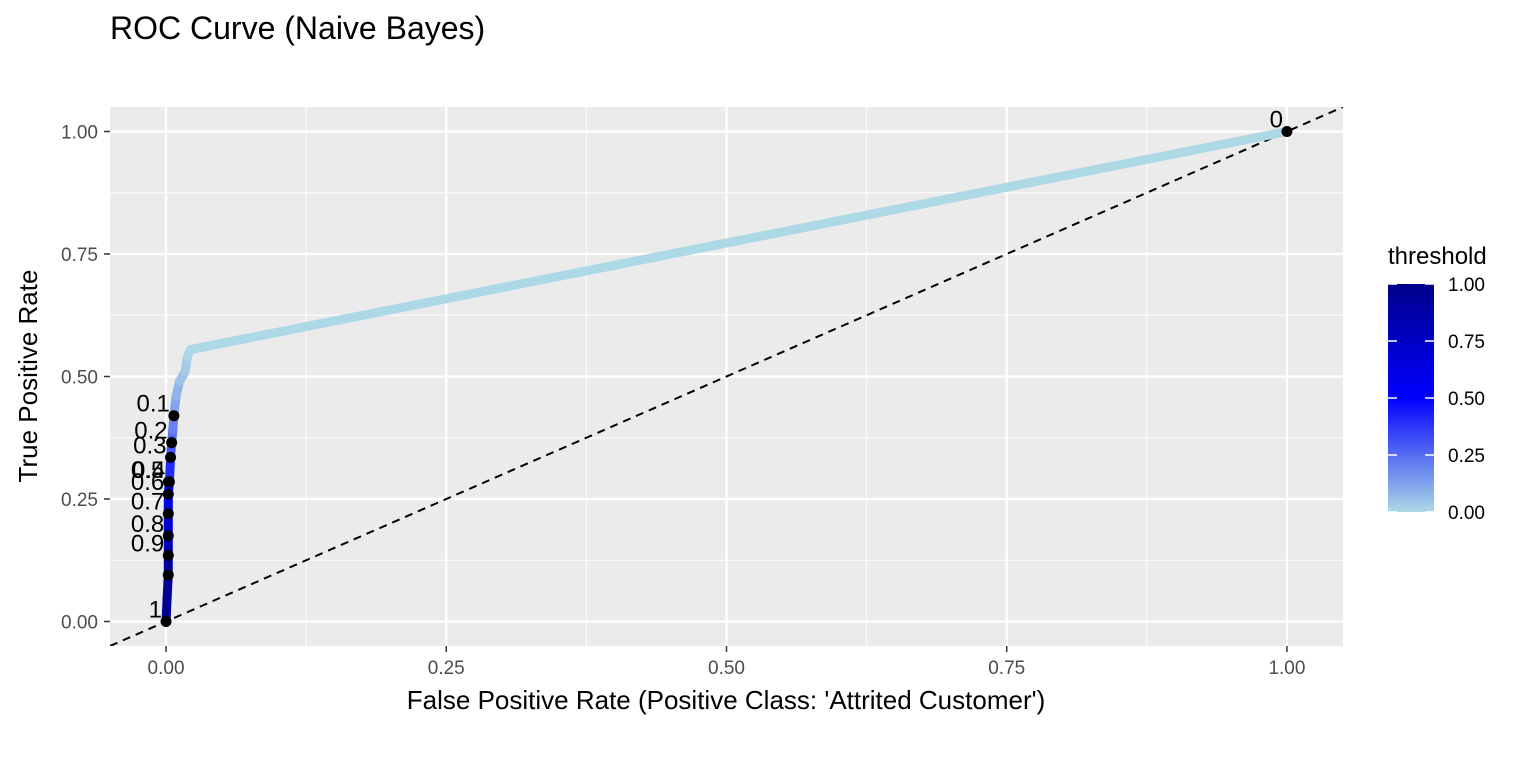 Image resolution: width=1536 pixels, height=768 pixels. Describe the element at coordinates (1276, 120) in the screenshot. I see `threshold-label: 0` at that location.